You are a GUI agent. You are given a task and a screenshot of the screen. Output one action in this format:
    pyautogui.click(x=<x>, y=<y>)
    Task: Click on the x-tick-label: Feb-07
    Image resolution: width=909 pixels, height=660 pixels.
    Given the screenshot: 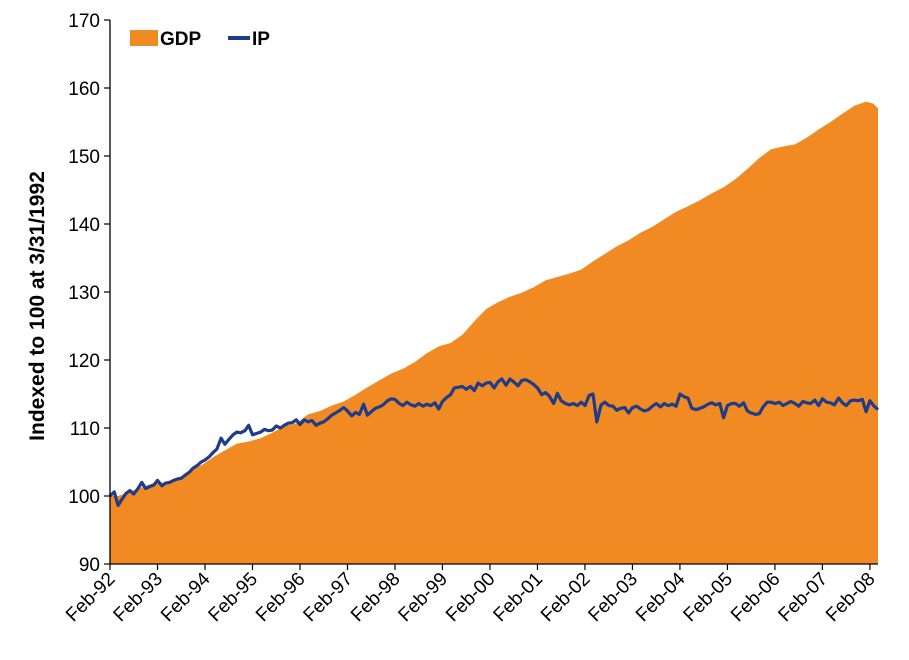 What is the action you would take?
    pyautogui.click(x=803, y=597)
    